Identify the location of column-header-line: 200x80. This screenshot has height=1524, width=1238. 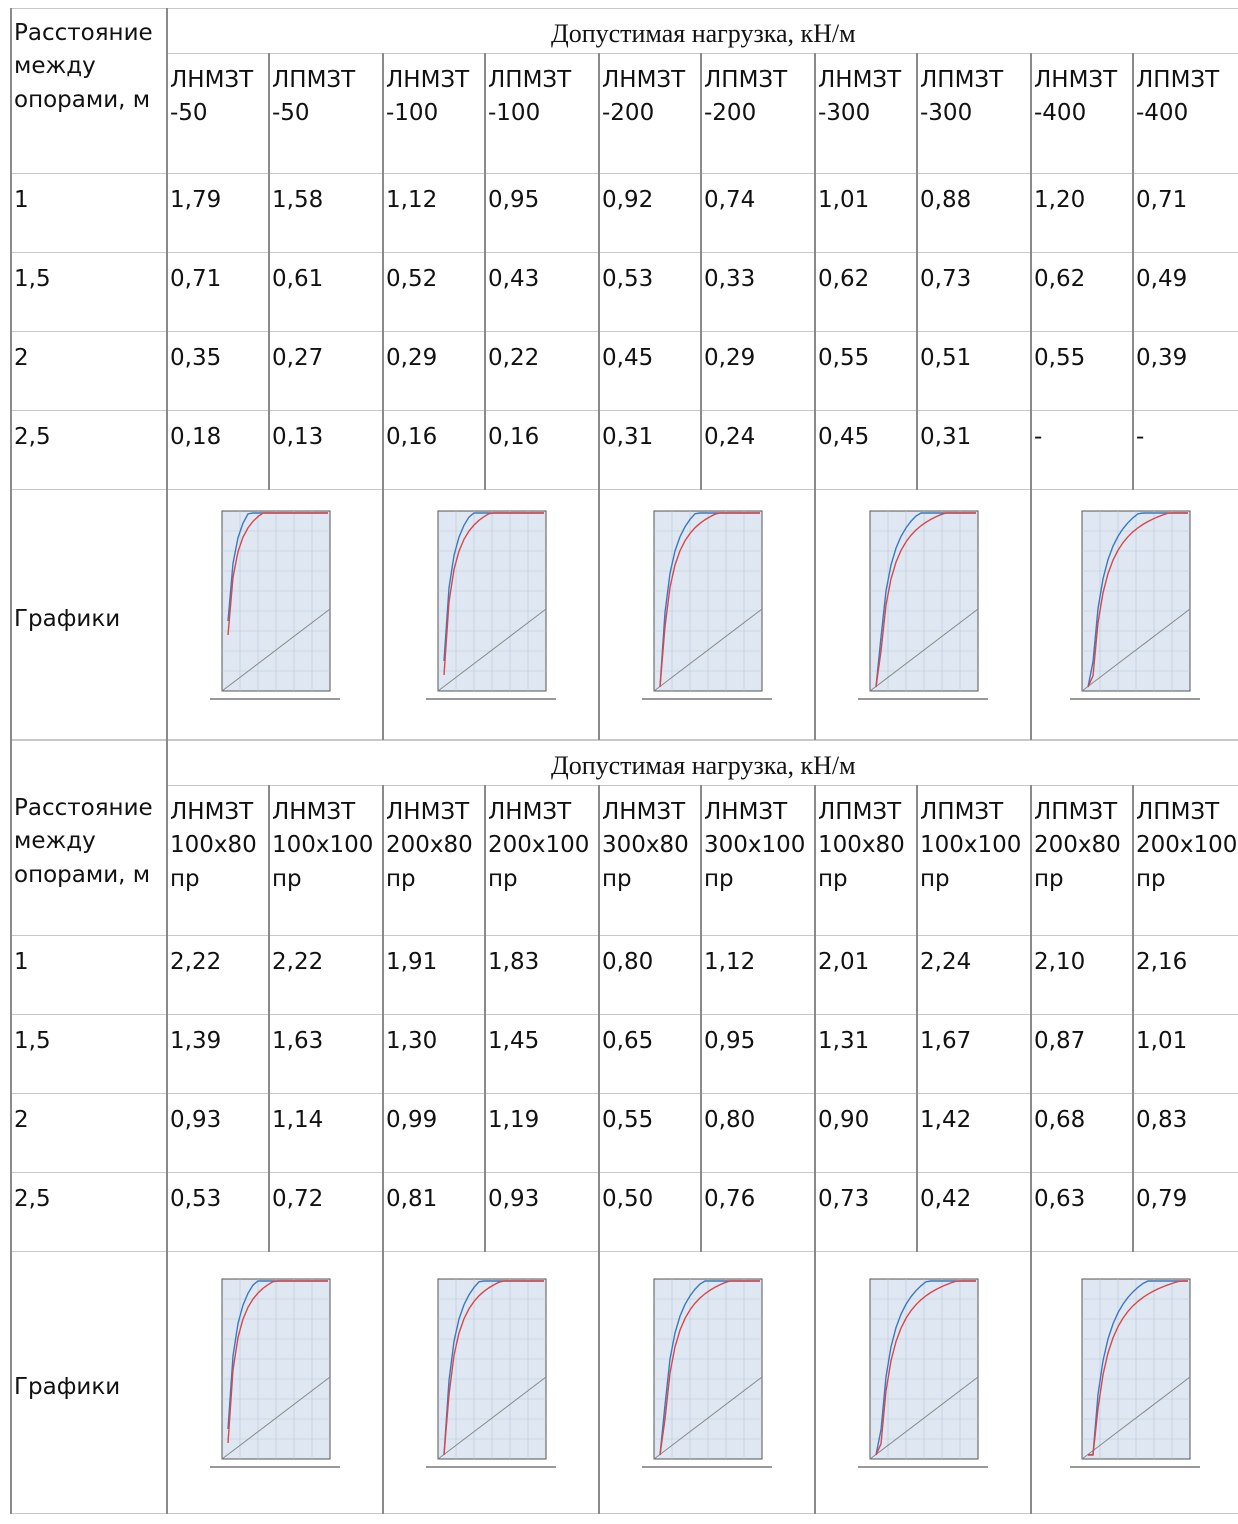
(429, 845).